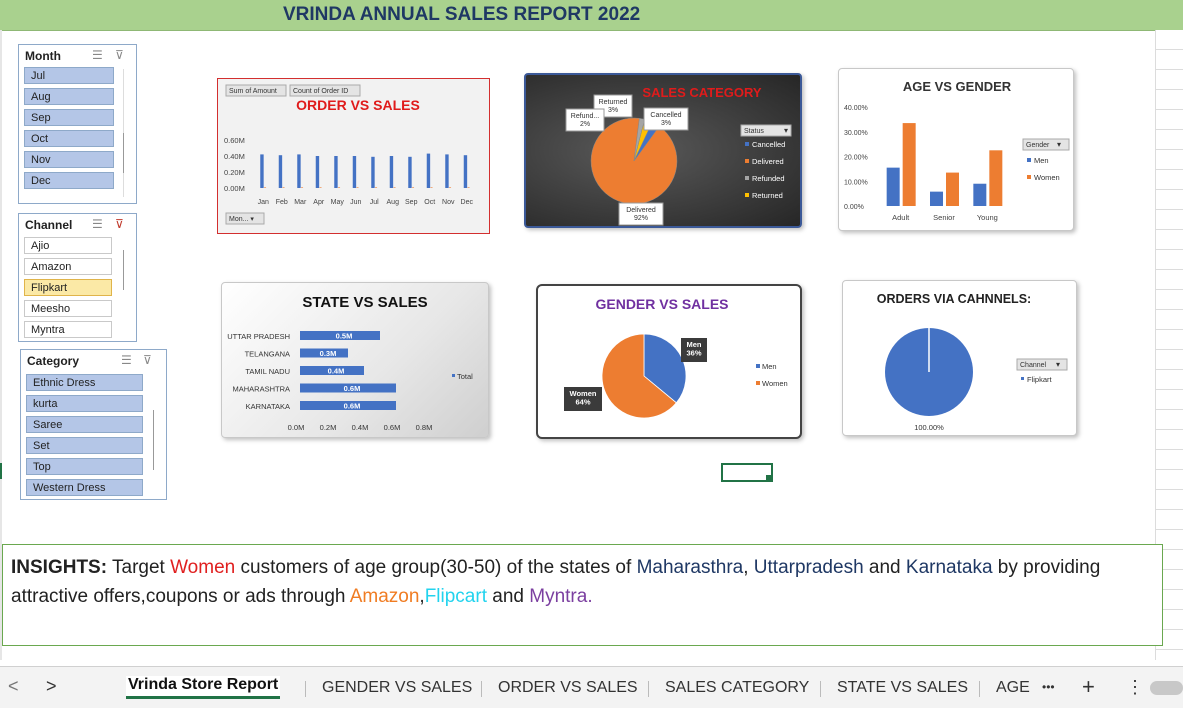 This screenshot has height=708, width=1183. What do you see at coordinates (767, 195) in the screenshot?
I see `legend-label-returned: Returned` at bounding box center [767, 195].